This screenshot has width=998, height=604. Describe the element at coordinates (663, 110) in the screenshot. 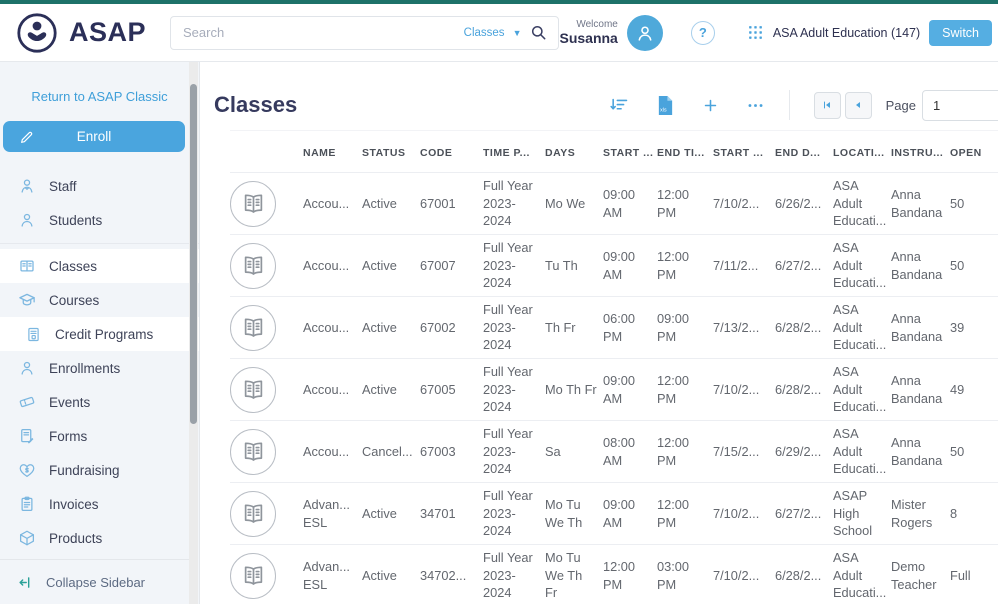

I see `svg-text: xls` at that location.